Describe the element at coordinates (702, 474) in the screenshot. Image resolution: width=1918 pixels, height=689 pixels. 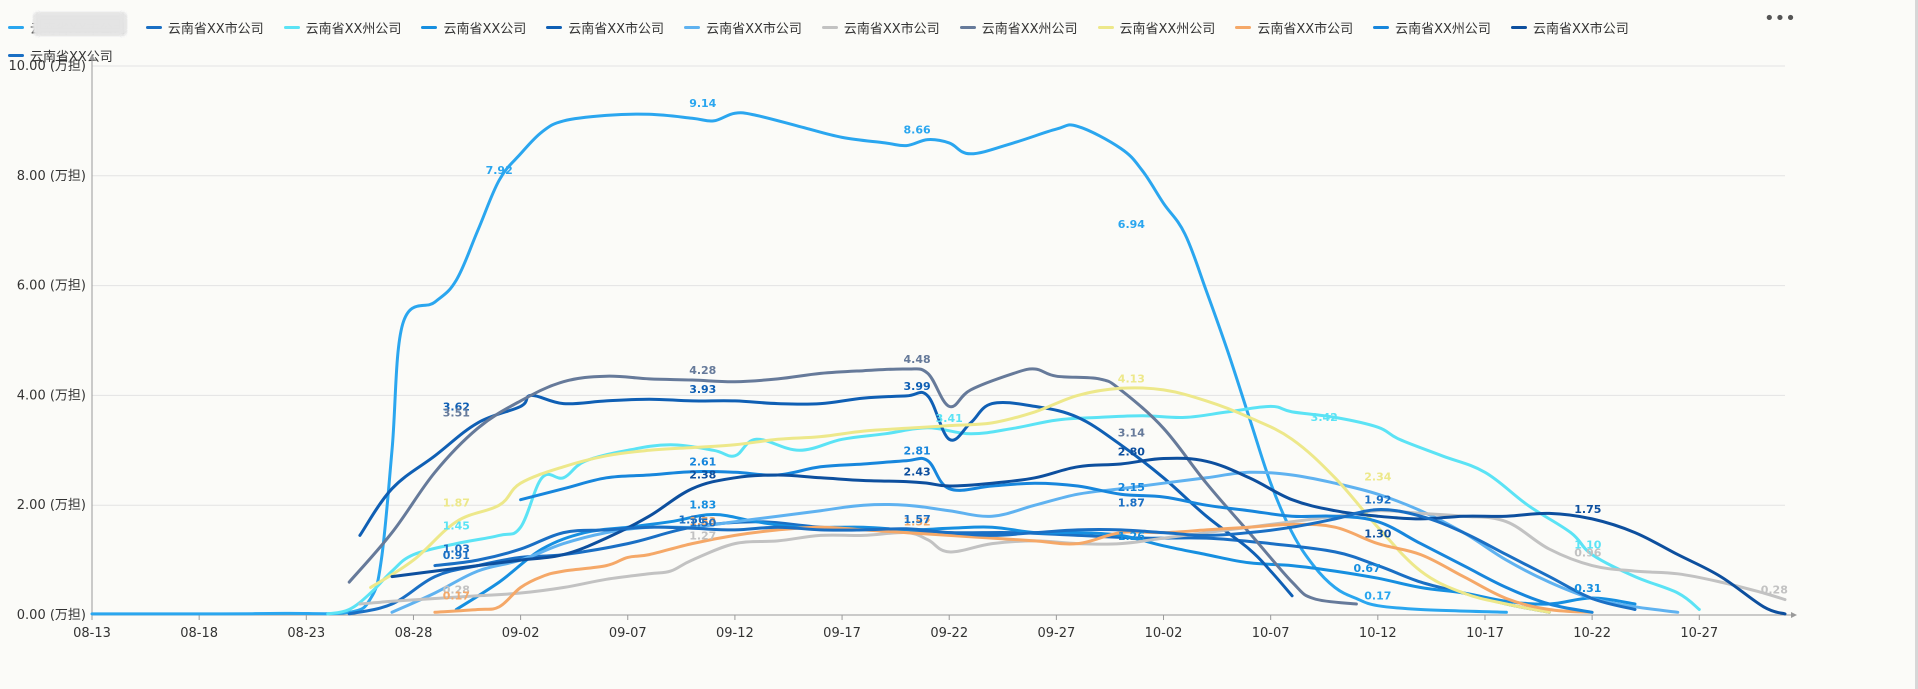
I see `data-label: 2.38` at that location.